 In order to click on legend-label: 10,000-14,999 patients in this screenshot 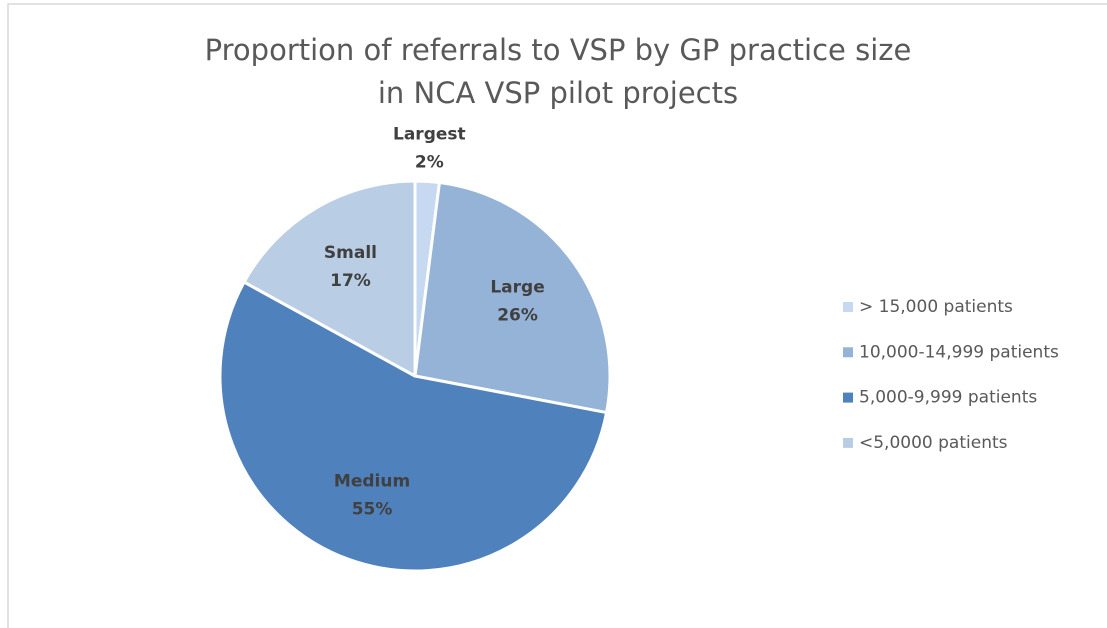, I will do `click(959, 352)`.